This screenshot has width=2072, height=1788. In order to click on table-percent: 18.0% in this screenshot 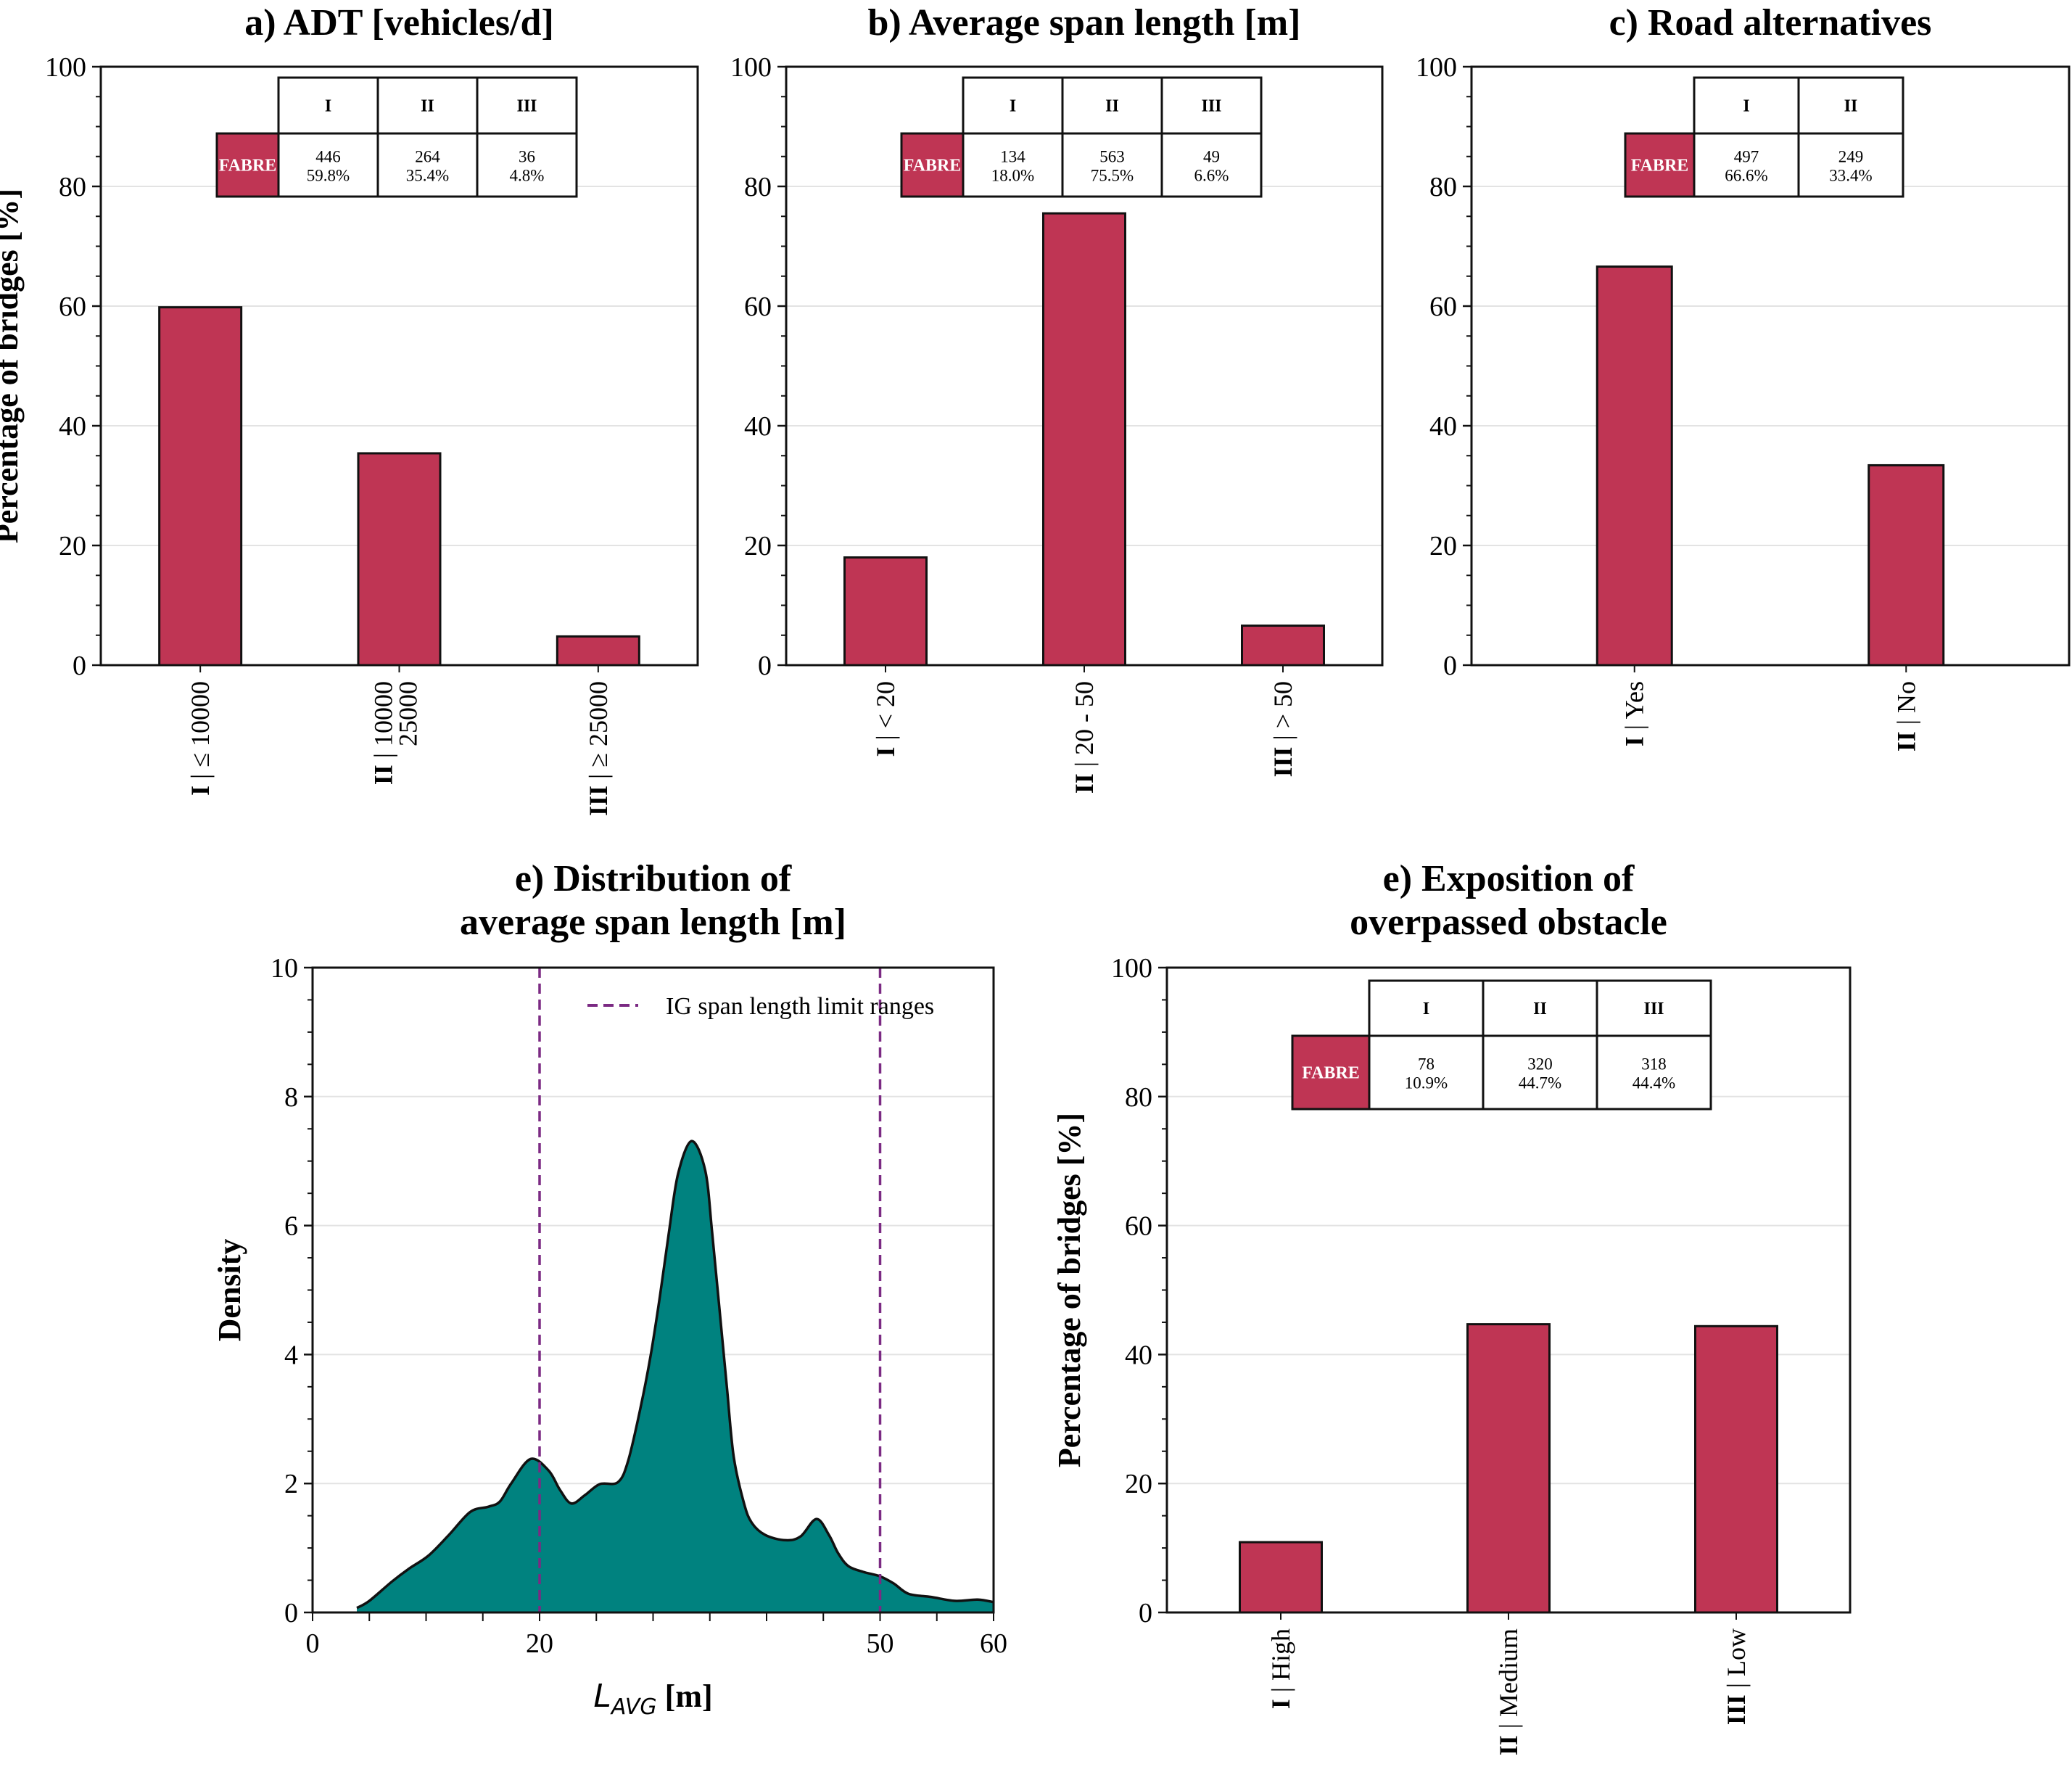, I will do `click(1012, 176)`.